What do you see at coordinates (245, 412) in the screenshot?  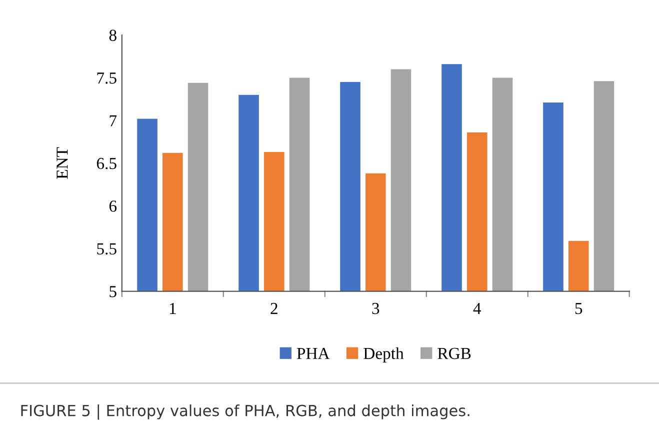 I see `caption: FIGURE 5 | Entropy values of PHA, RGB, and depth images.` at bounding box center [245, 412].